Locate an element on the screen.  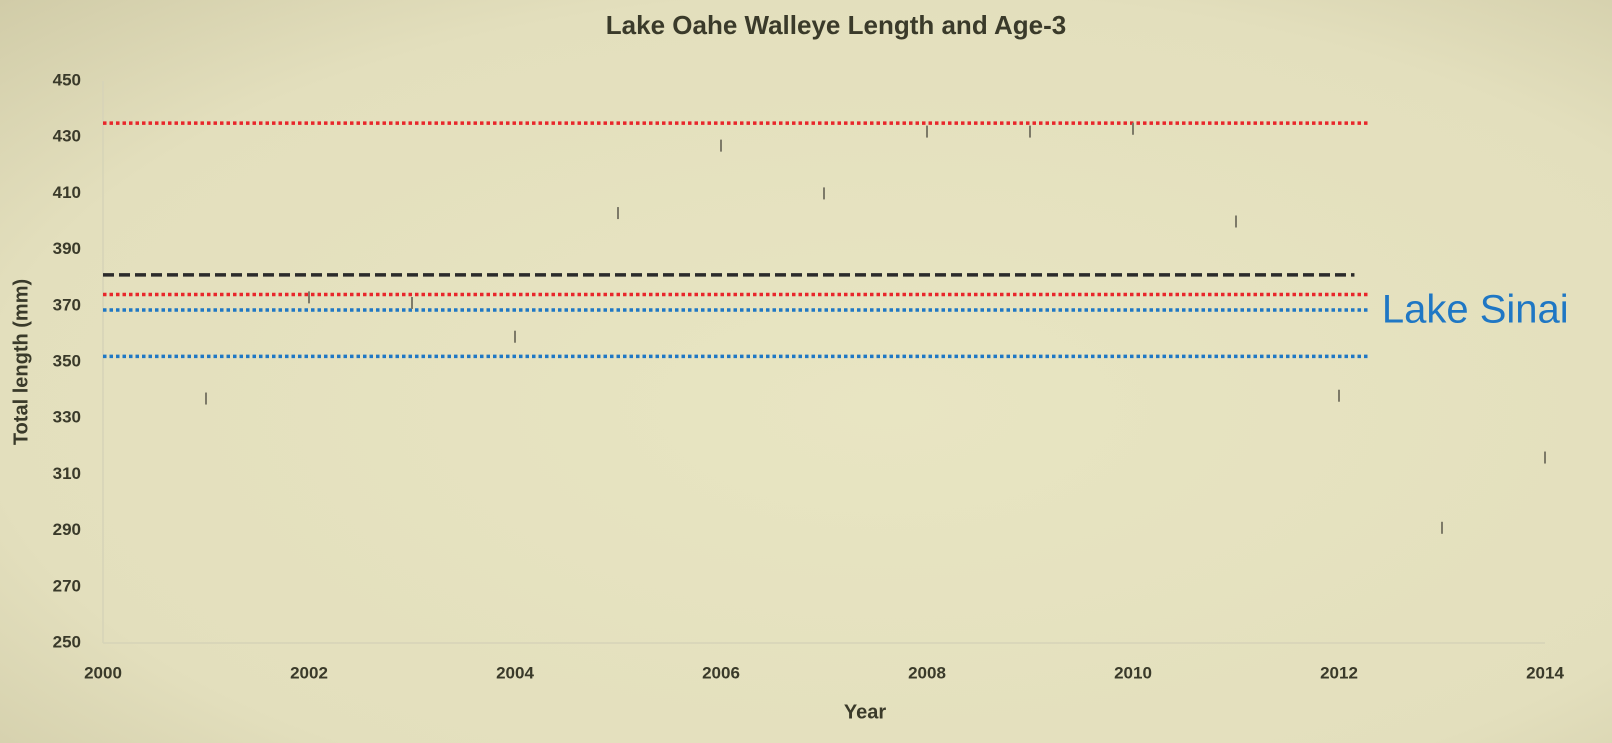
y-tick-label: 450 is located at coordinates (67, 79).